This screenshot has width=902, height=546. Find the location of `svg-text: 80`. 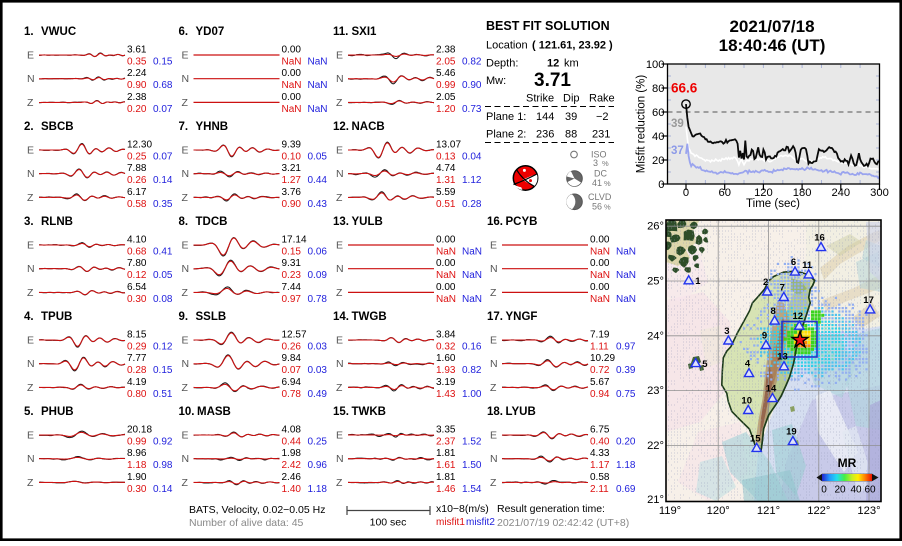

svg-text: 80 is located at coordinates (658, 89).